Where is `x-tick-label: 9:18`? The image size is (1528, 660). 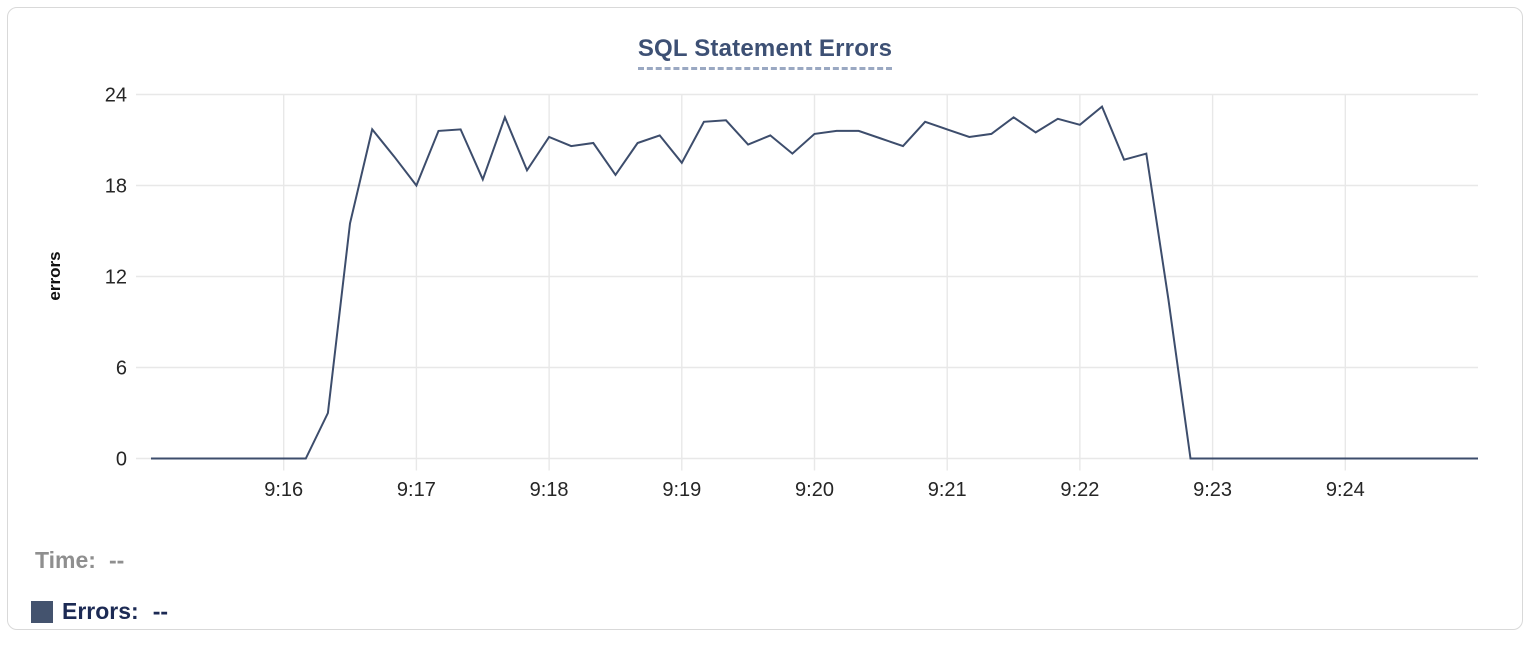 x-tick-label: 9:18 is located at coordinates (549, 490).